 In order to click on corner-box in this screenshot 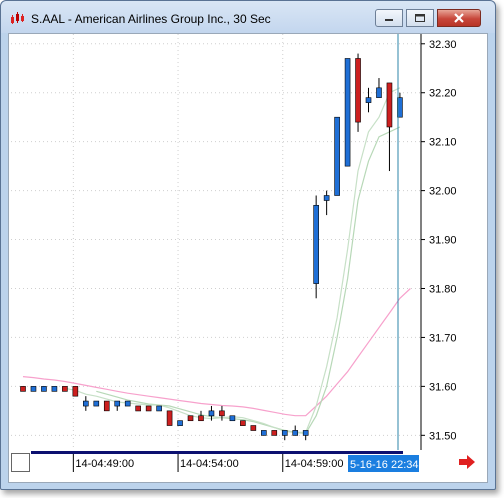, I will do `click(20, 462)`.